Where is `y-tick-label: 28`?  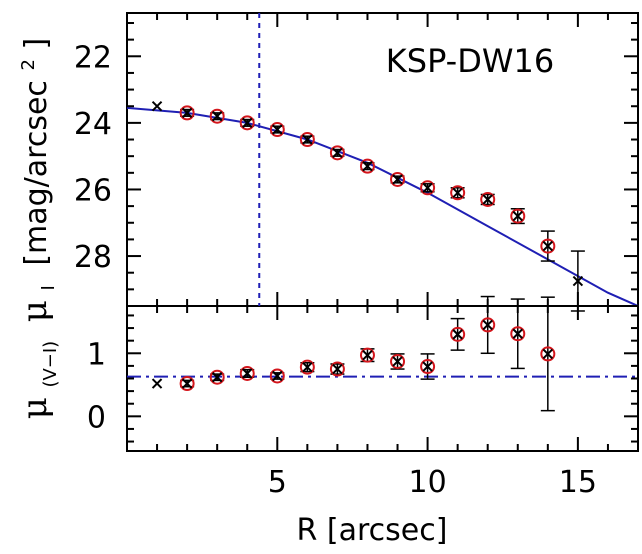
y-tick-label: 28 is located at coordinates (93, 257).